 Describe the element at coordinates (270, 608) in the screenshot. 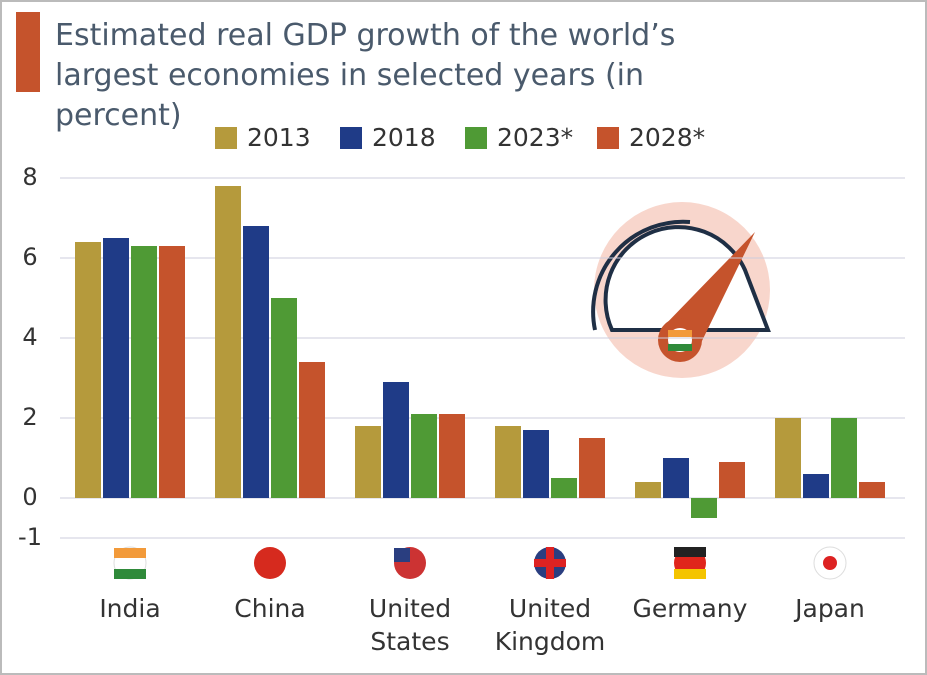

I see `x-tick-label: China` at that location.